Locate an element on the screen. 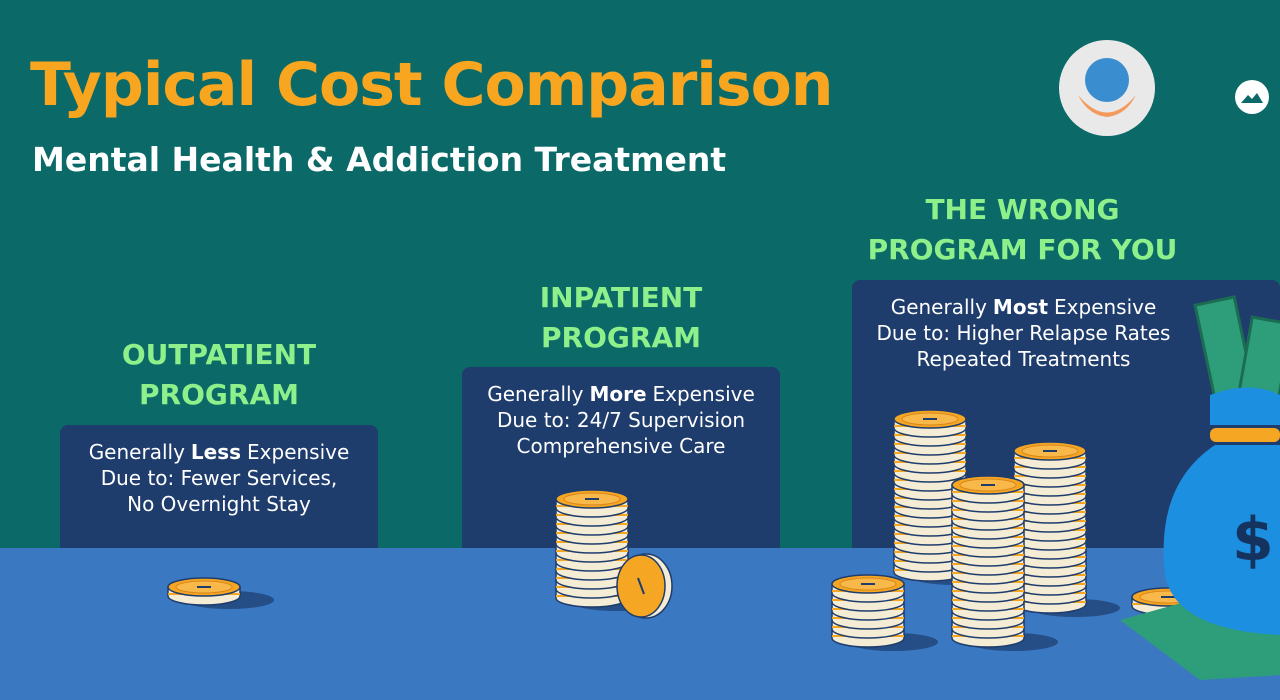  detail: Due to: Higher Relapse Rates is located at coordinates (1023, 333).